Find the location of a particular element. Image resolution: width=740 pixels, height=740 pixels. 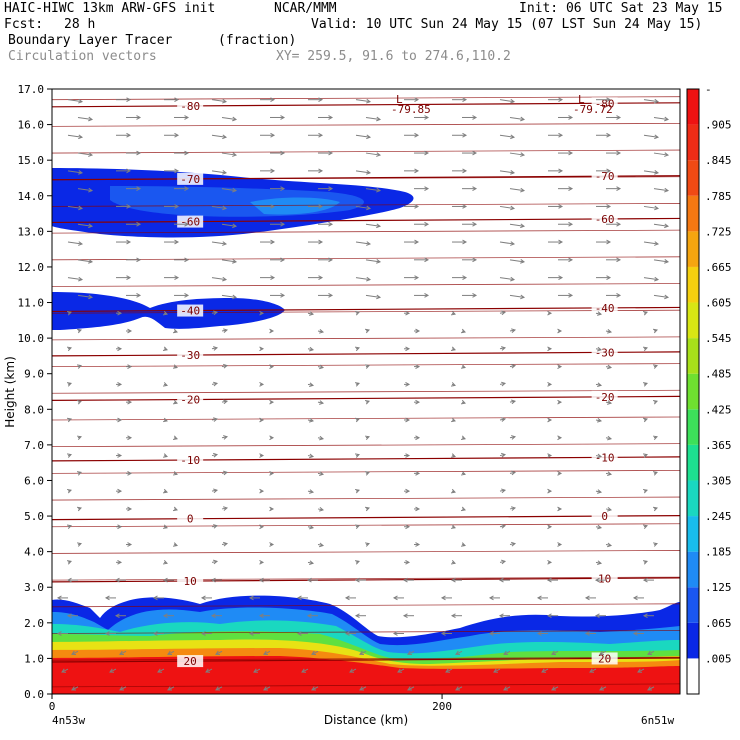

colorbar-label: .725 is located at coordinates (718, 231).